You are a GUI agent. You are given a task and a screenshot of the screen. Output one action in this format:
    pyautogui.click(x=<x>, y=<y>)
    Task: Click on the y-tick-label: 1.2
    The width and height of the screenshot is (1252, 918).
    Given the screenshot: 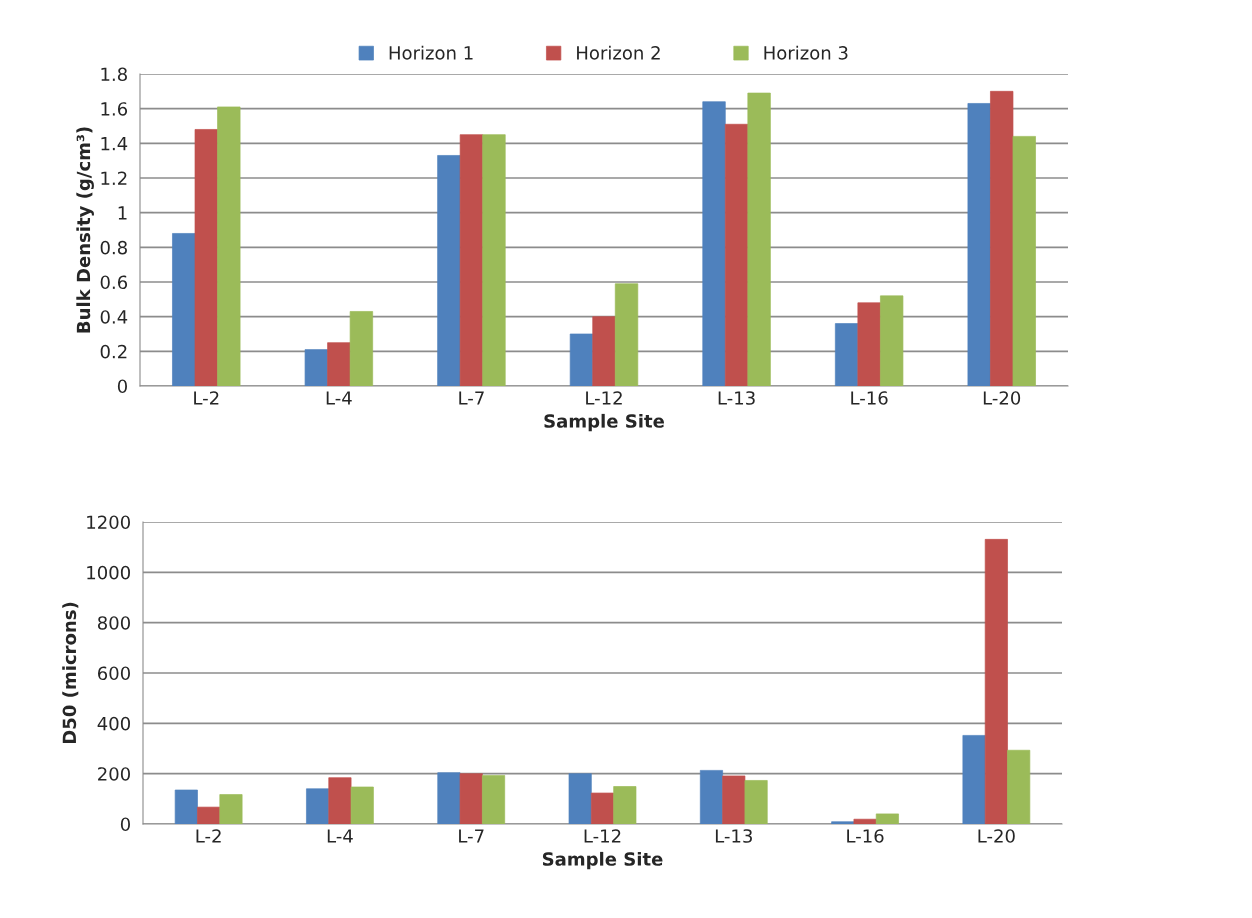 What is the action you would take?
    pyautogui.click(x=114, y=178)
    